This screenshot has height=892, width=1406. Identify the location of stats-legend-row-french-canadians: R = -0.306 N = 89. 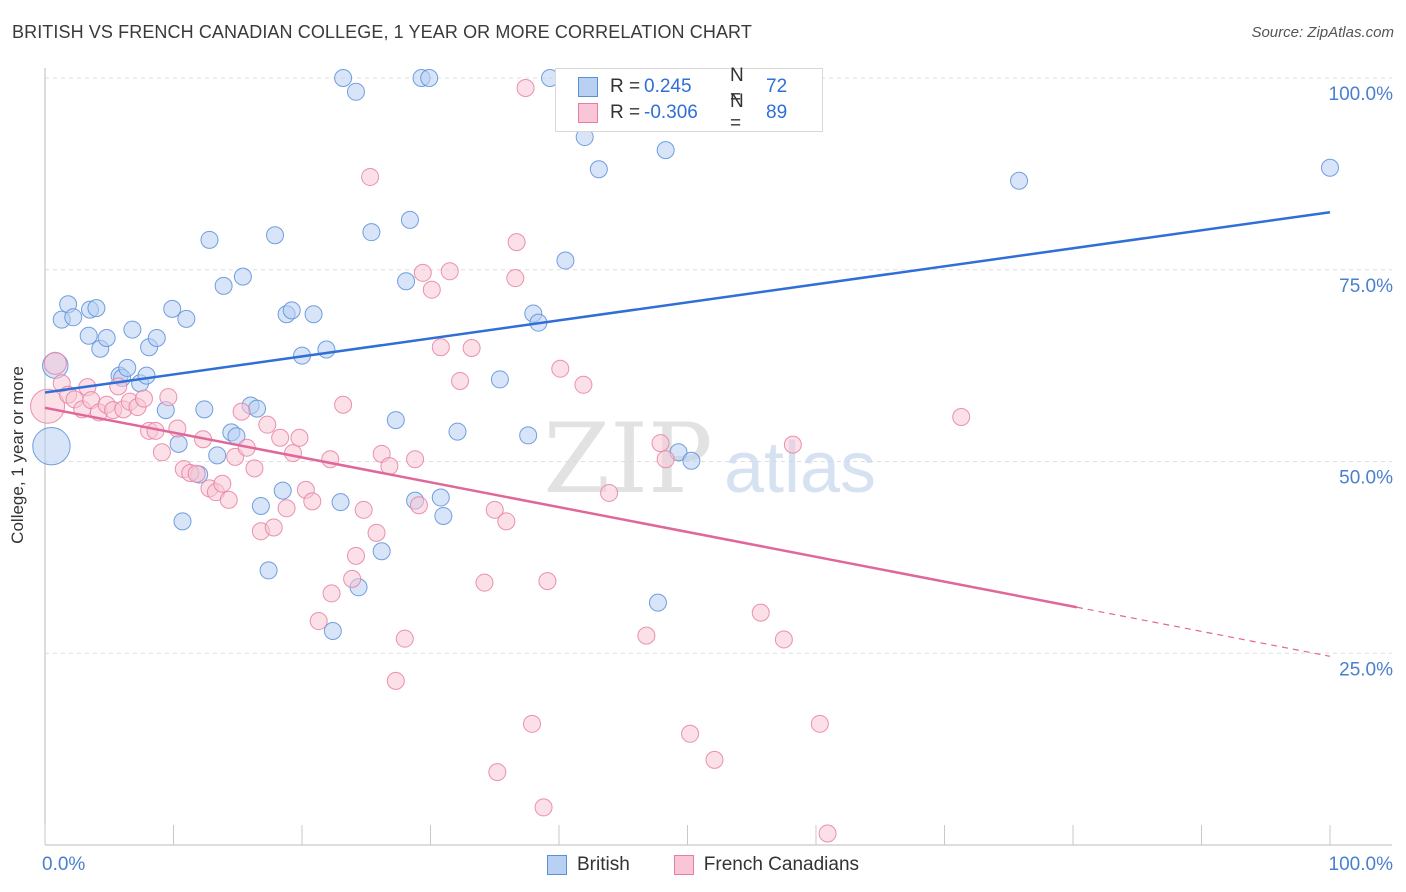
(683, 112).